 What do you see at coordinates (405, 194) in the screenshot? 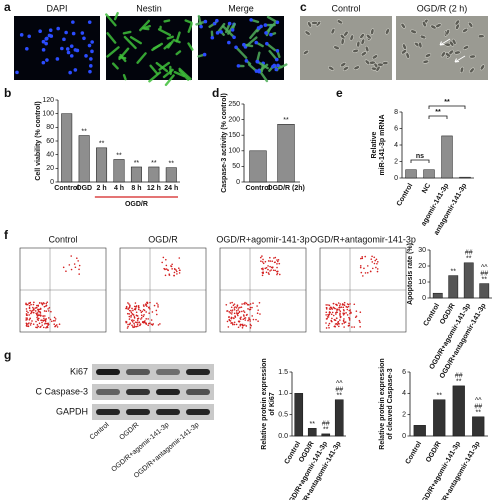
I see `x-tick-label: Control` at bounding box center [405, 194].